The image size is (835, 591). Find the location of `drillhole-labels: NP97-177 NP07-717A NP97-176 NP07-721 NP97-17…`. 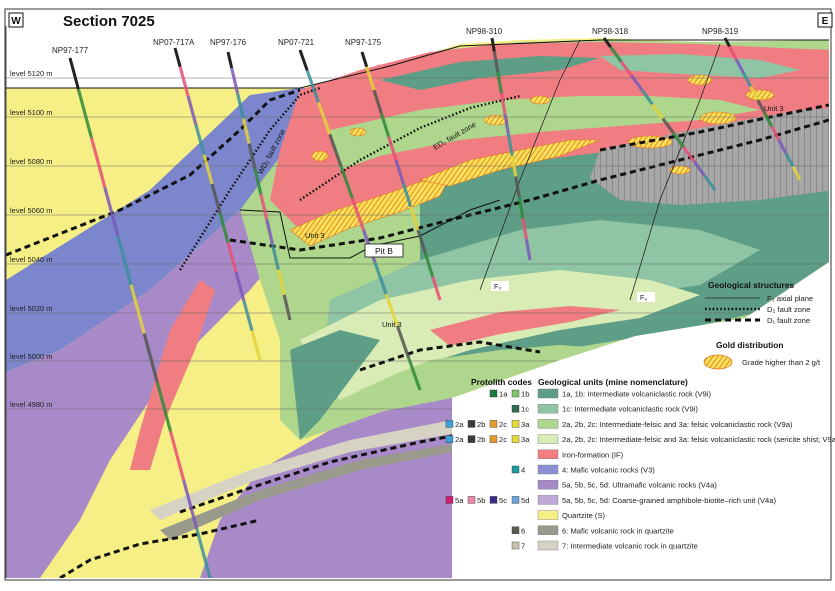

drillhole-labels: NP97-177 NP07-717A NP97-176 NP07-721 NP97-17… is located at coordinates (395, 41).